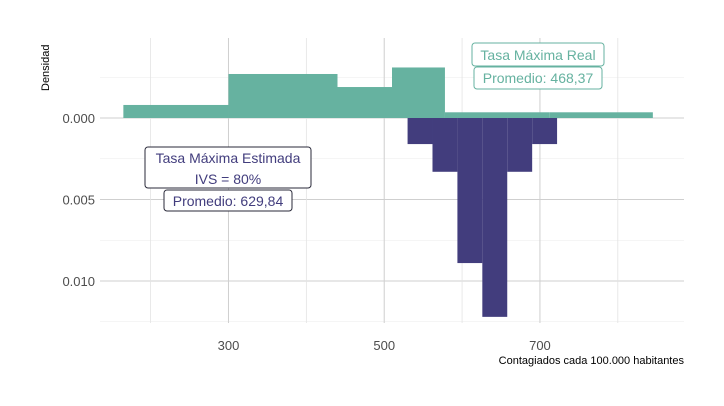 This screenshot has width=724, height=406. I want to click on real-title-box, so click(538, 54).